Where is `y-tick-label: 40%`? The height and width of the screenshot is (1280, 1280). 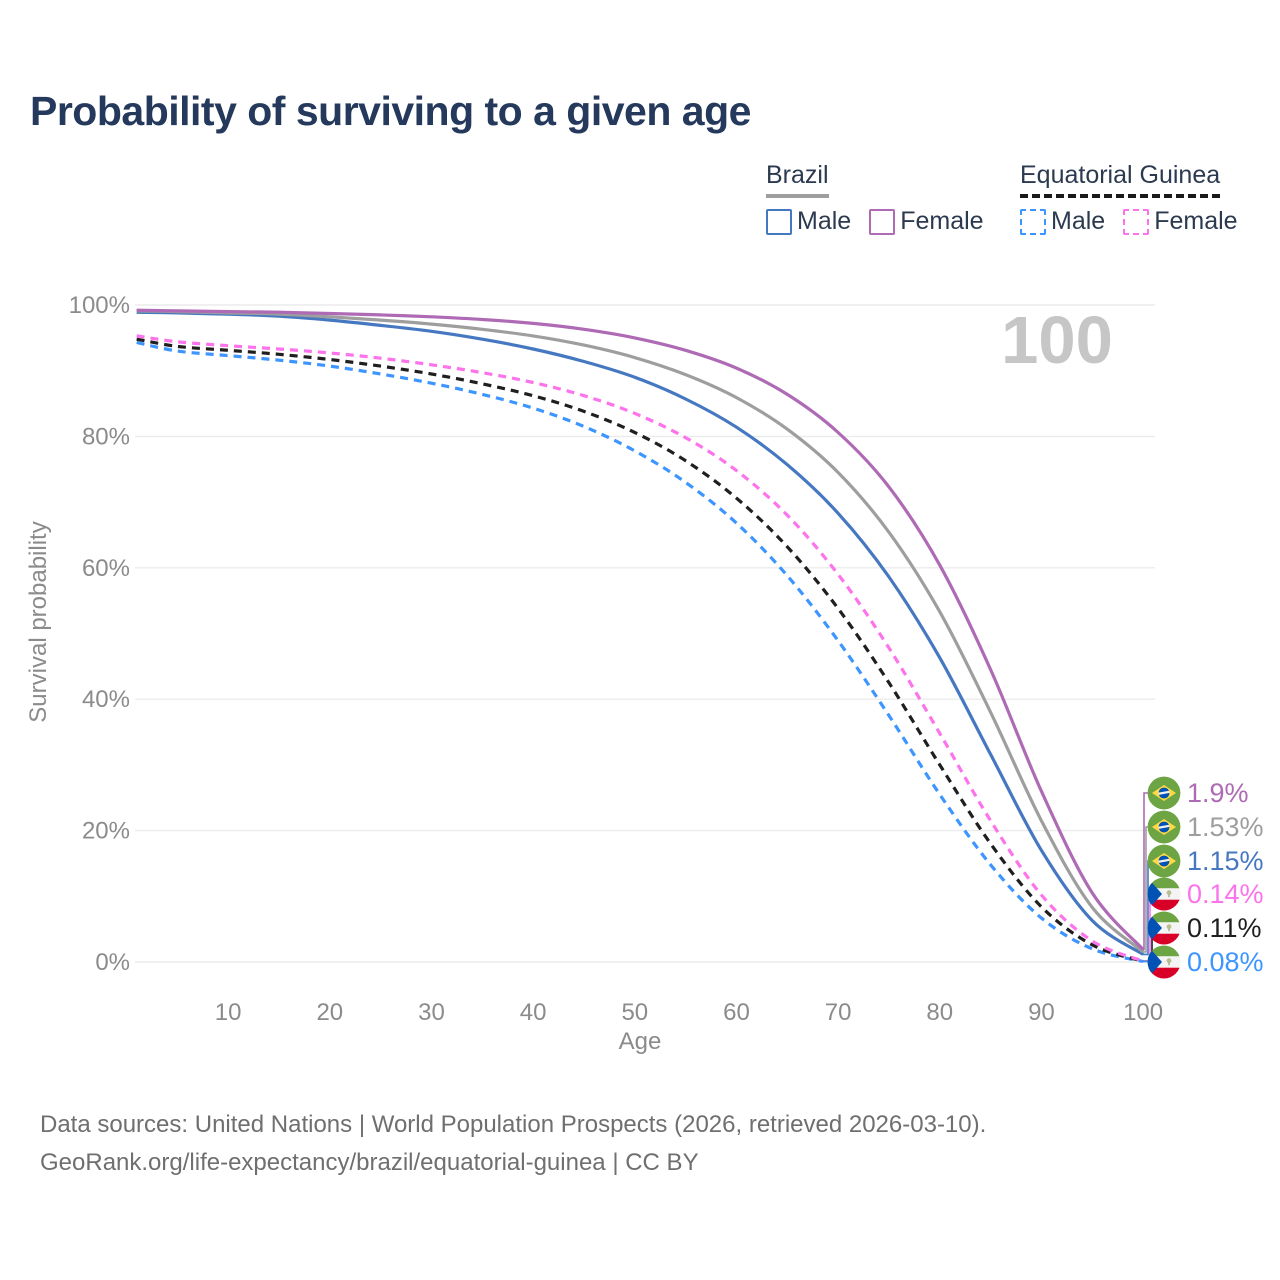 y-tick-label: 40% is located at coordinates (106, 699).